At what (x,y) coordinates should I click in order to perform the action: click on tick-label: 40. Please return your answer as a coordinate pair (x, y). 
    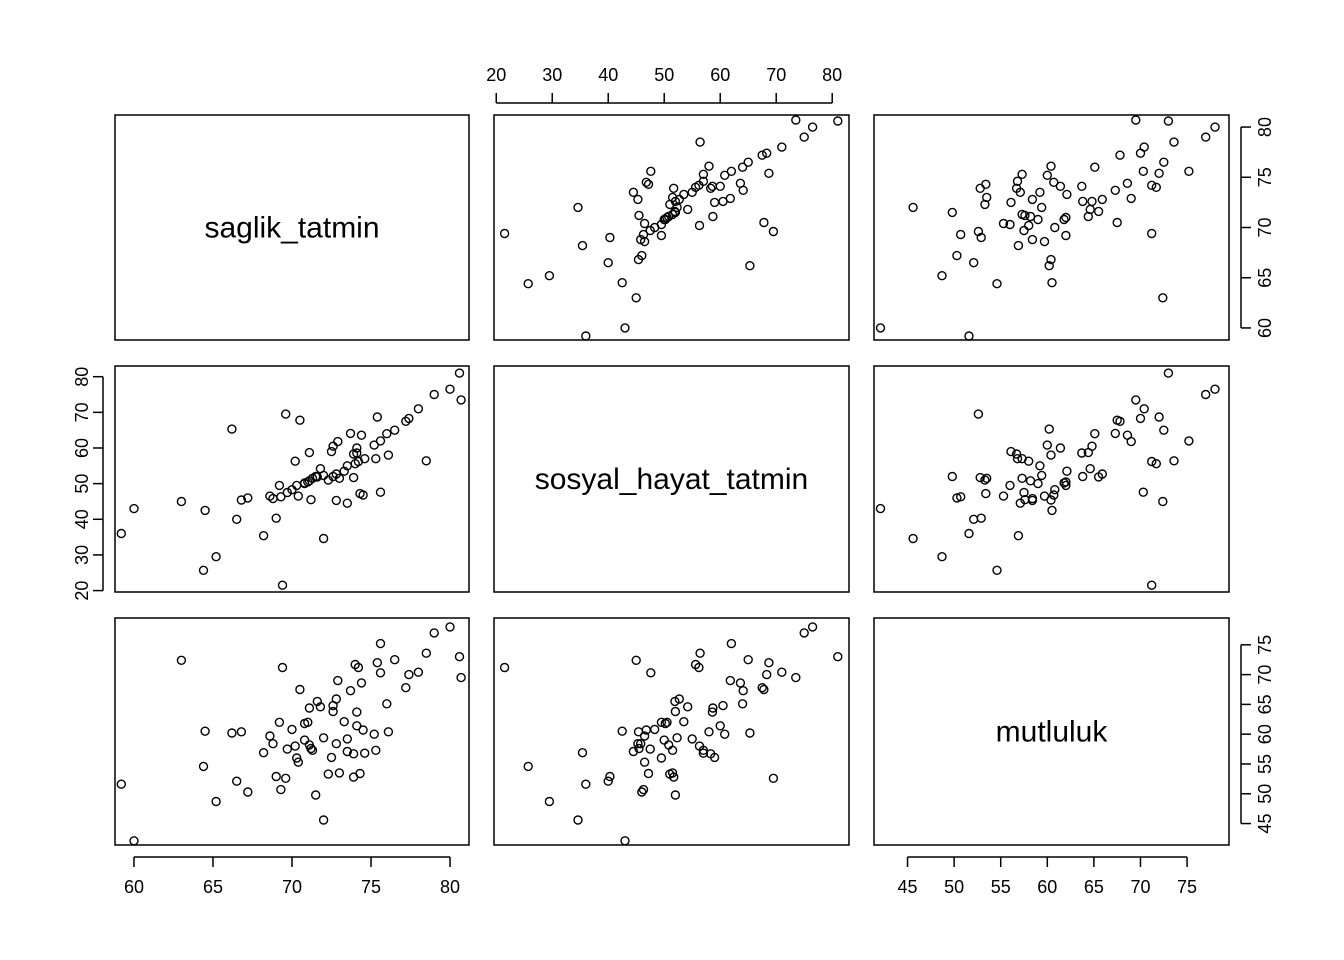
    Looking at the image, I should click on (608, 75).